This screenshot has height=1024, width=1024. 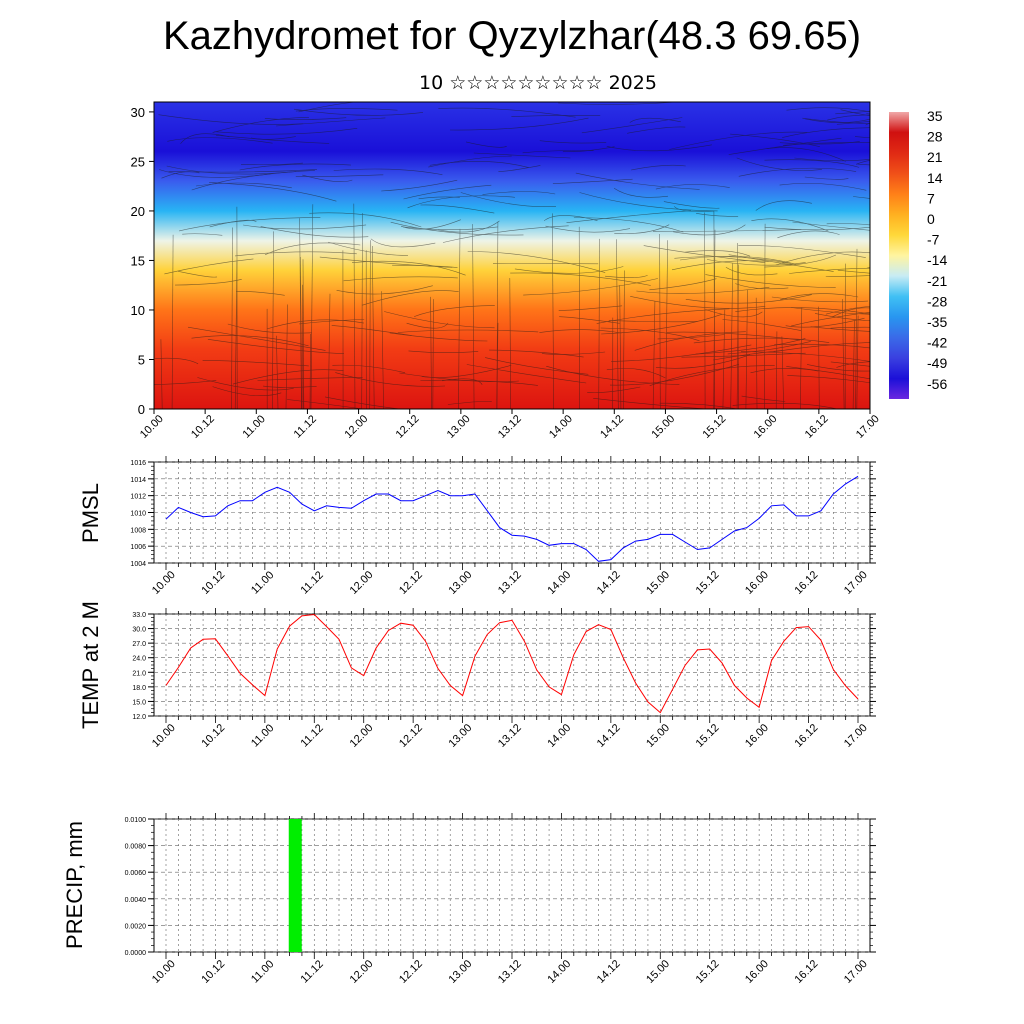 I want to click on x-tick-label: 12.12, so click(x=411, y=736).